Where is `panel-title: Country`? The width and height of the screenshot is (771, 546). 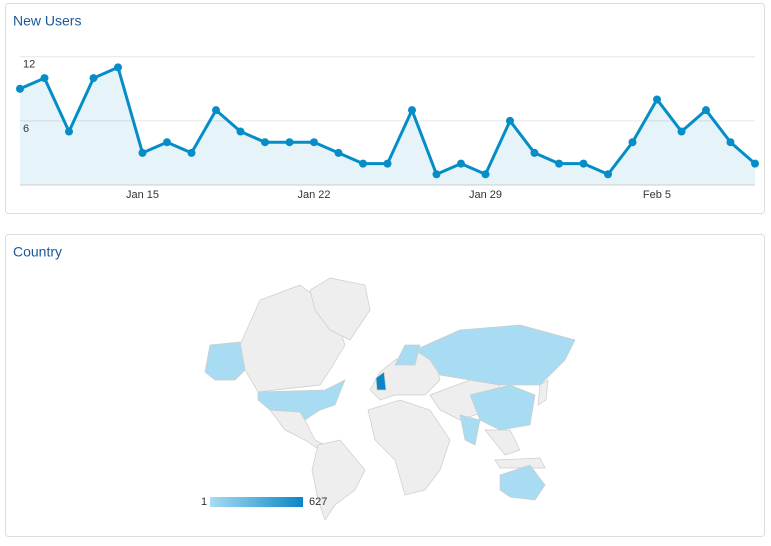
panel-title: Country is located at coordinates (37, 252).